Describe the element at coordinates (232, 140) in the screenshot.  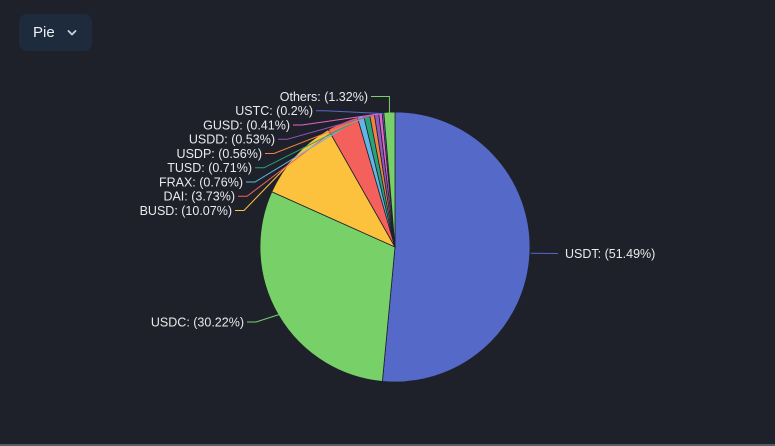
I see `slice-label-usdd: USDD: (0.53%)` at that location.